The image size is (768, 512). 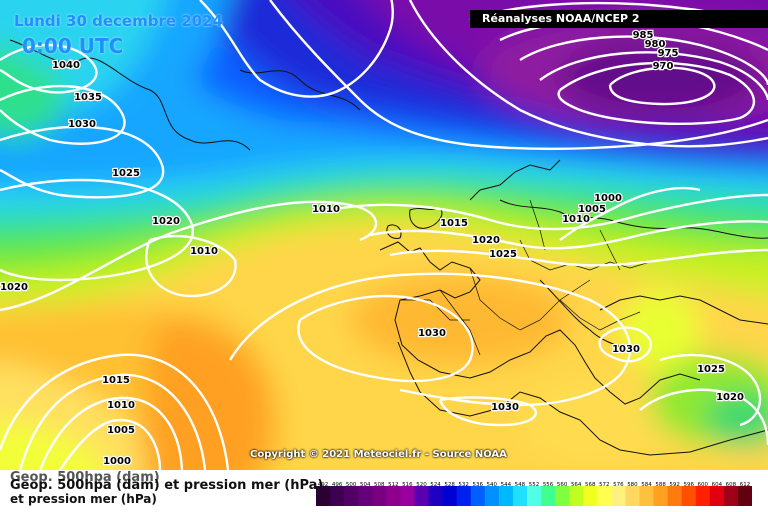 What do you see at coordinates (337, 485) in the screenshot?
I see `scale-tick-label: 496` at bounding box center [337, 485].